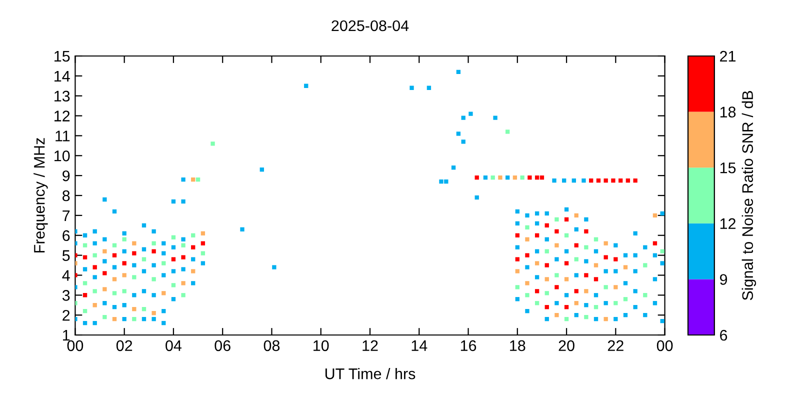 The height and width of the screenshot is (400, 800). I want to click on y-axis-title: Frequency / MHz, so click(41, 195).